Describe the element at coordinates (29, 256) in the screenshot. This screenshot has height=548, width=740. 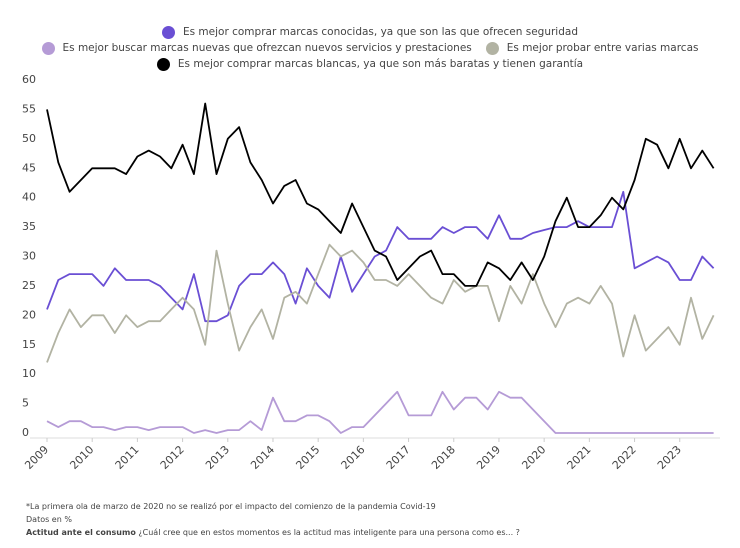
I see `y-tick-label: 30` at that location.